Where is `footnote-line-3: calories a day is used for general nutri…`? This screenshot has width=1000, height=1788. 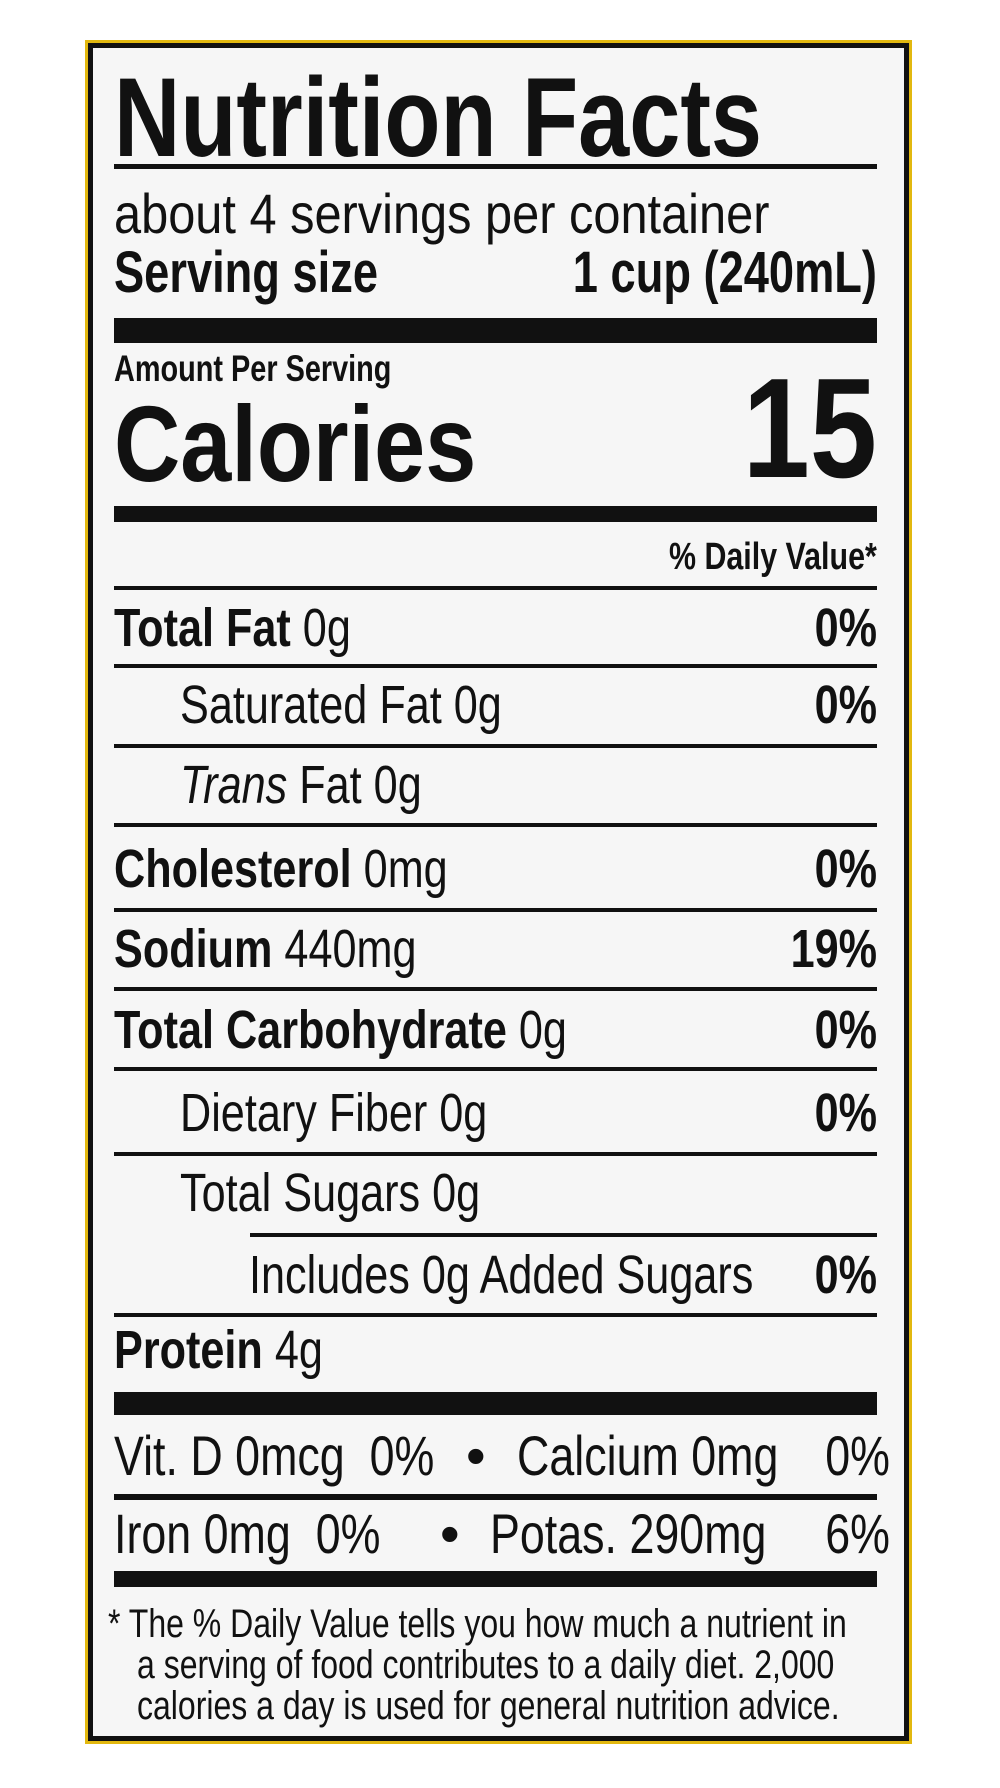 footnote-line-3: calories a day is used for general nutri… is located at coordinates (488, 1706).